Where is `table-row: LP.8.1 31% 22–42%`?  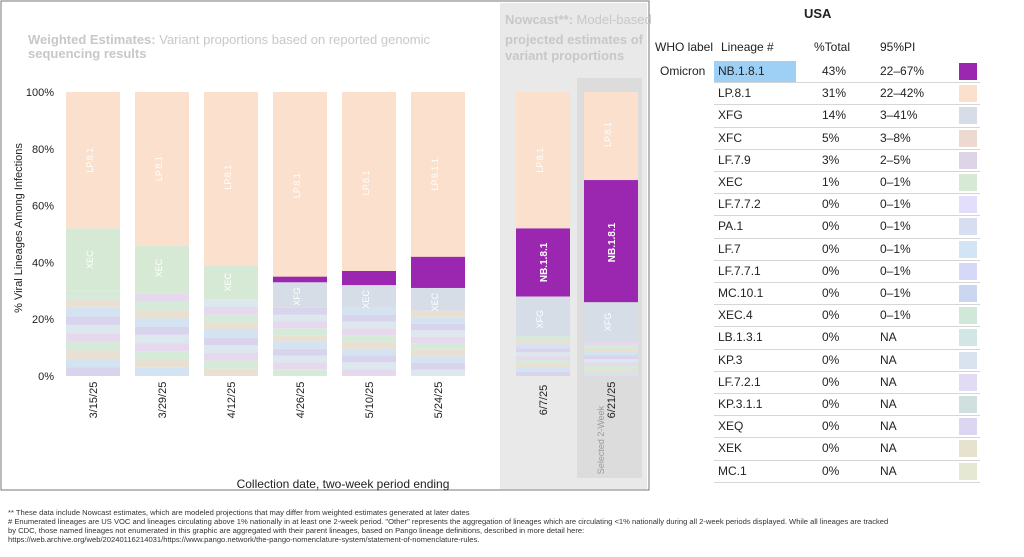 table-row: LP.8.1 31% 22–42% is located at coordinates (817, 93).